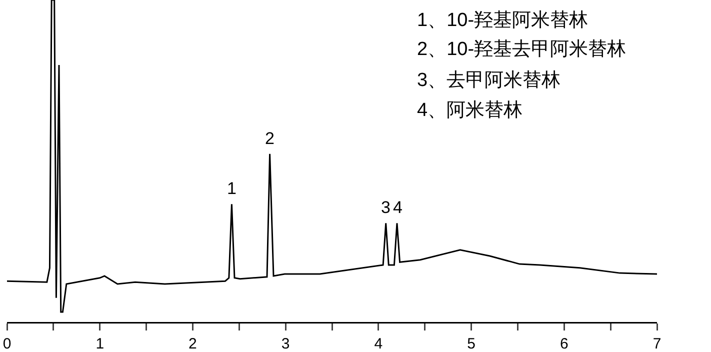  I want to click on annotation: 3、去甲阿米替林, so click(489, 80).